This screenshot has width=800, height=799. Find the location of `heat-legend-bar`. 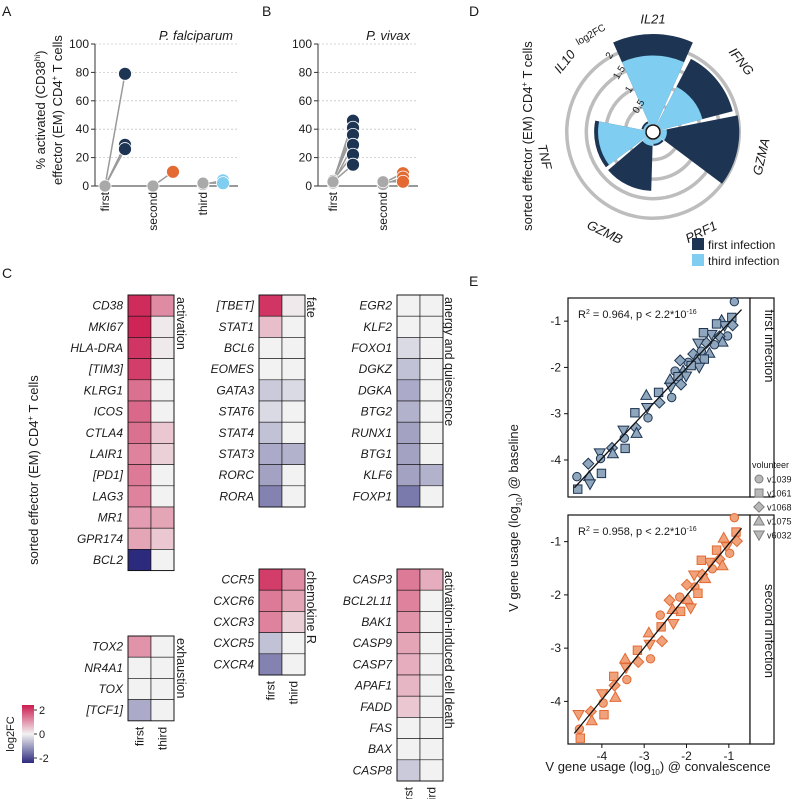

heat-legend-bar is located at coordinates (28, 734).